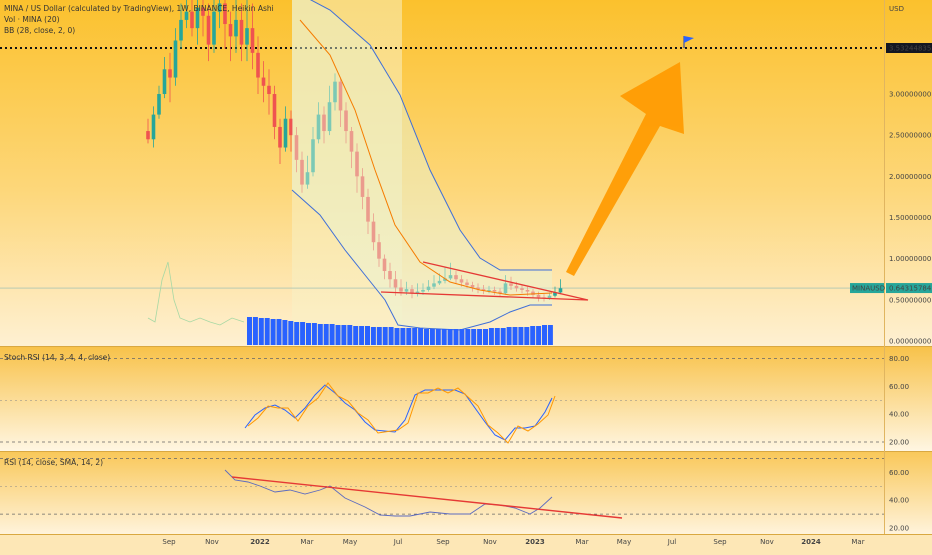 Image resolution: width=932 pixels, height=555 pixels. I want to click on stoch-tick-label: 40.00, so click(899, 415).